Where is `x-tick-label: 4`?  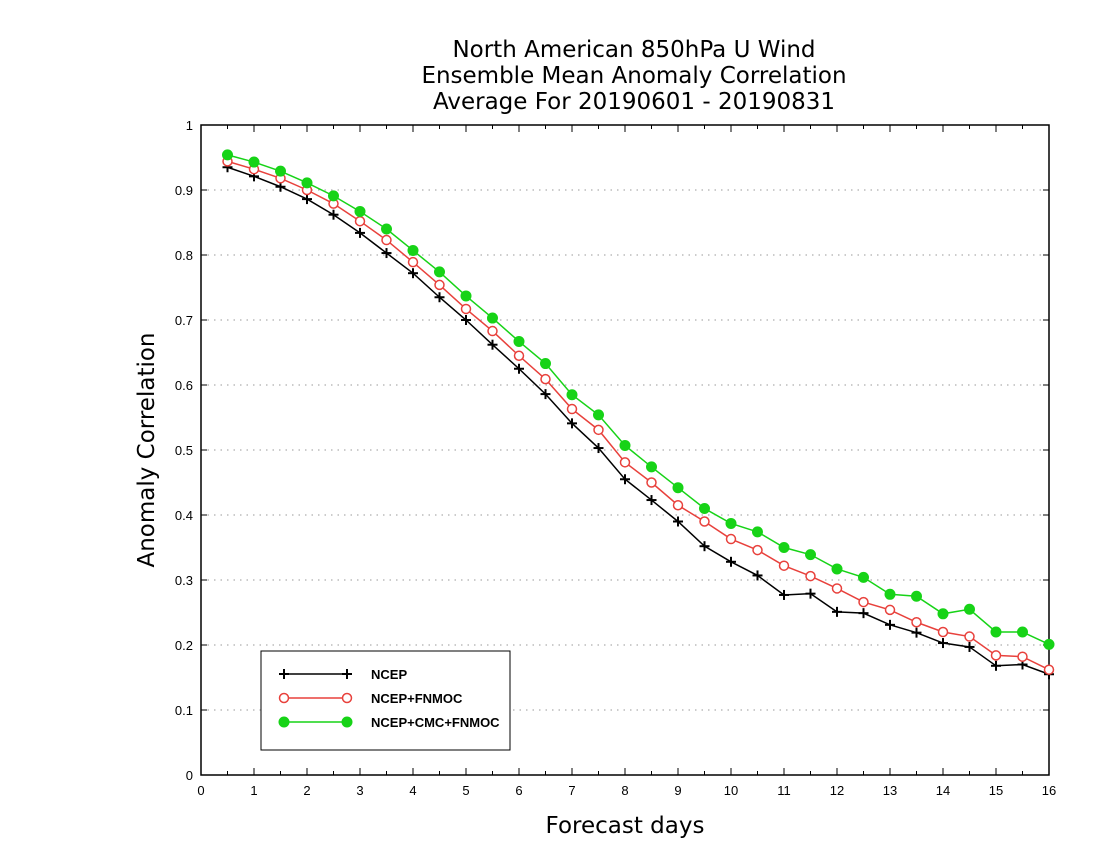
x-tick-label: 4 is located at coordinates (412, 790).